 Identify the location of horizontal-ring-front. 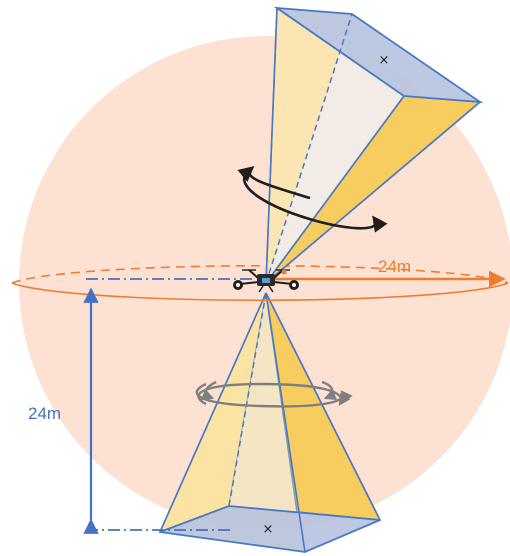
(260, 292).